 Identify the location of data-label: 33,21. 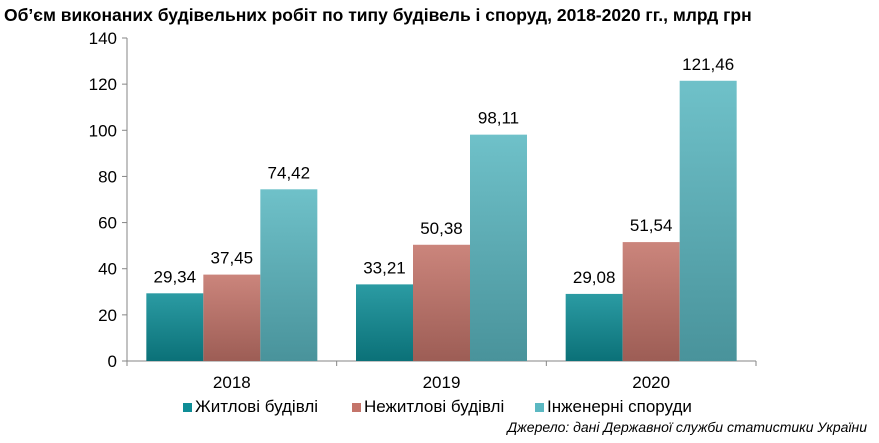
(384, 267).